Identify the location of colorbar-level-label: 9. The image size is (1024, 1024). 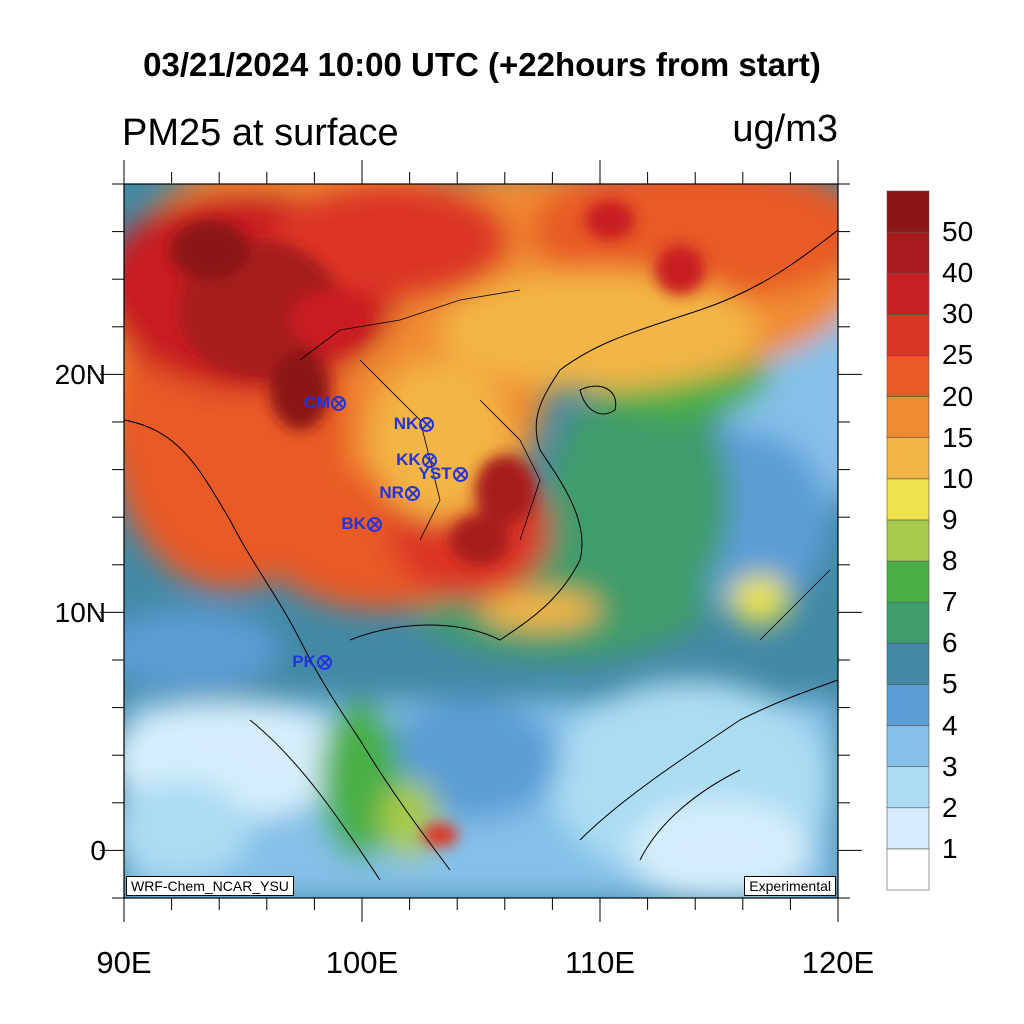
(950, 519).